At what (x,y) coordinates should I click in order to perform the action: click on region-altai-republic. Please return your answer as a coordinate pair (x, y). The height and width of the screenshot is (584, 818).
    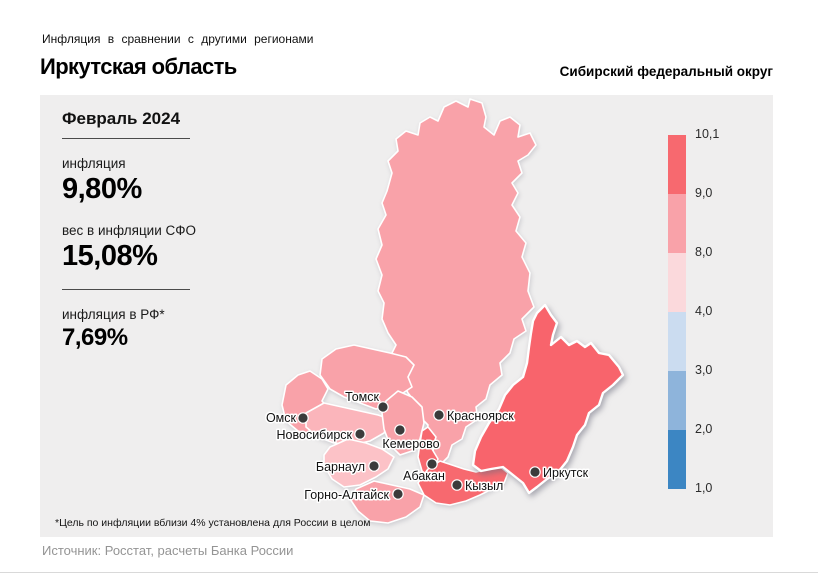
    Looking at the image, I should click on (387, 502).